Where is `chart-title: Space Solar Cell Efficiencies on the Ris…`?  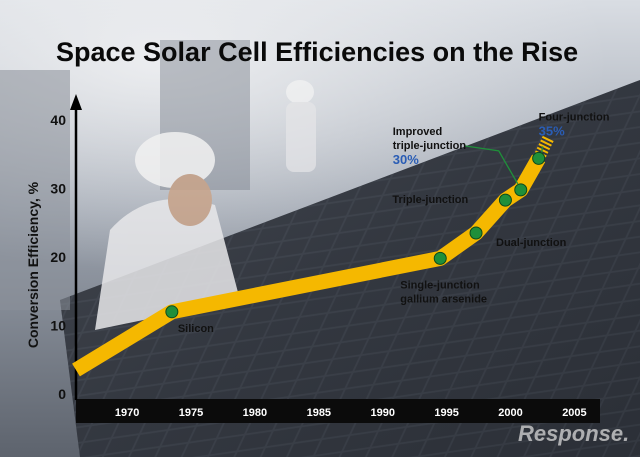 chart-title: Space Solar Cell Efficiencies on the Ris… is located at coordinates (317, 52).